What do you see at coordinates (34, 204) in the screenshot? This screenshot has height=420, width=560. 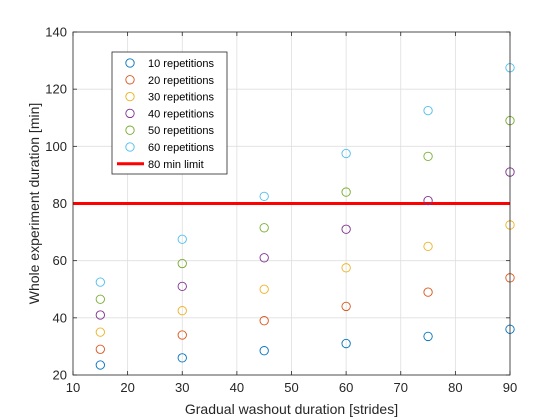 I see `y-axis-label: Whole experiment duration [min]` at bounding box center [34, 204].